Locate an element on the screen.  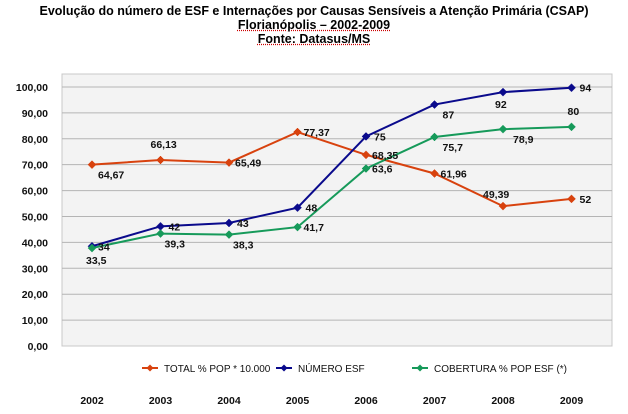
y-tick-label: 0,00 is located at coordinates (38, 347).